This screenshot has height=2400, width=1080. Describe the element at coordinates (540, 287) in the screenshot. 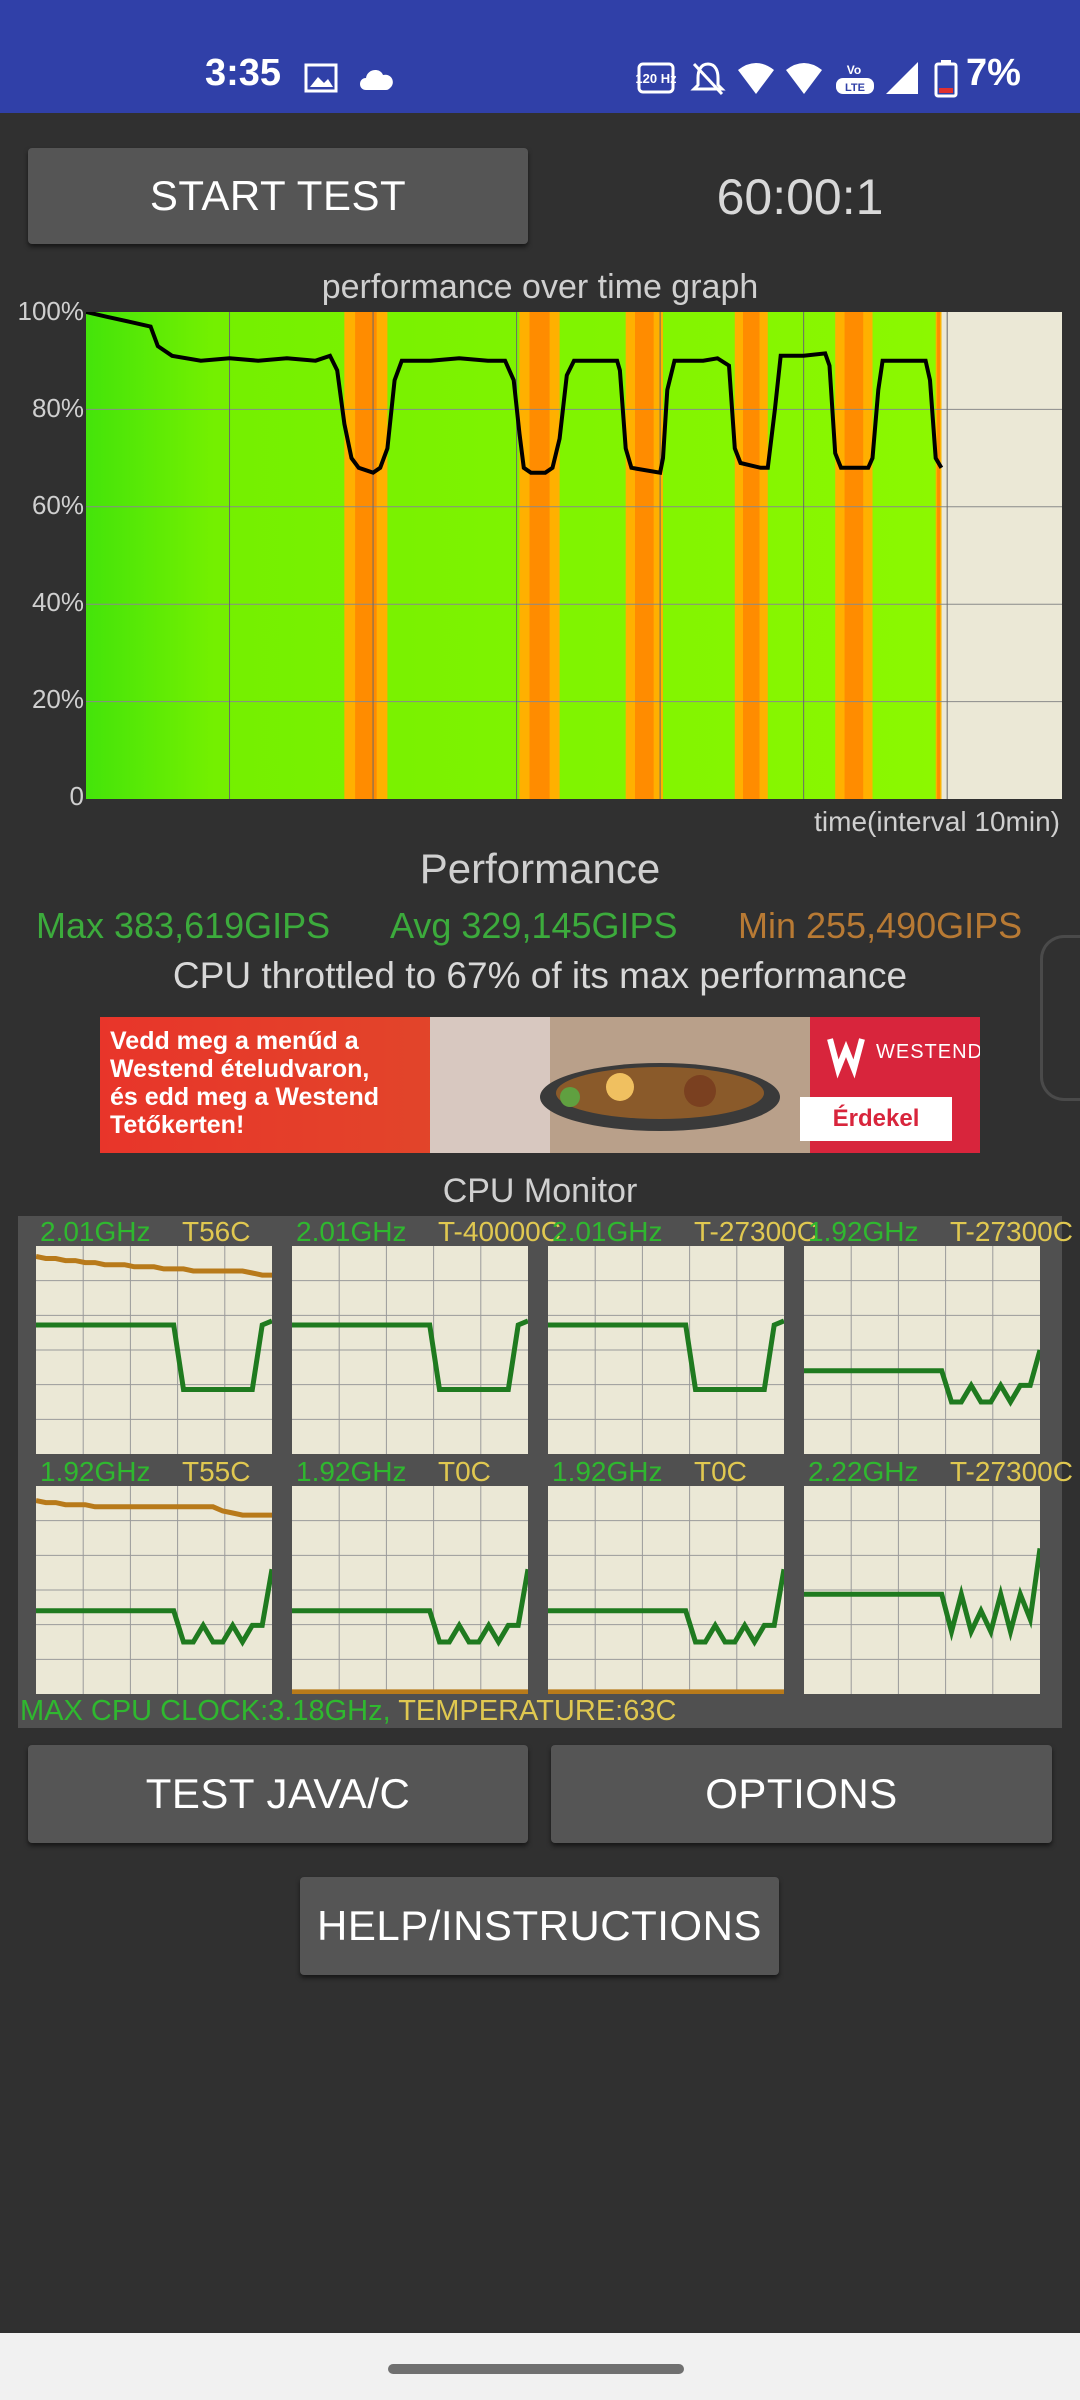

I see `graph-title: performance over time graph` at that location.